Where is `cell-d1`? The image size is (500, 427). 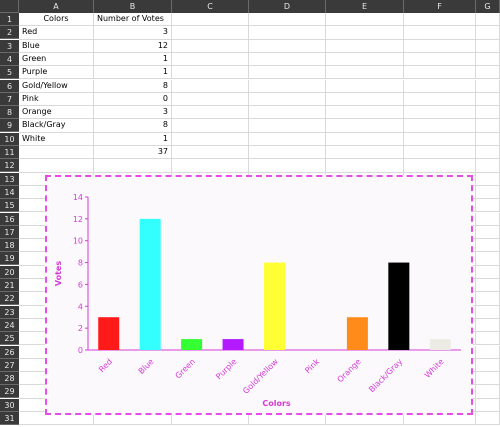 cell-d1 is located at coordinates (287, 20).